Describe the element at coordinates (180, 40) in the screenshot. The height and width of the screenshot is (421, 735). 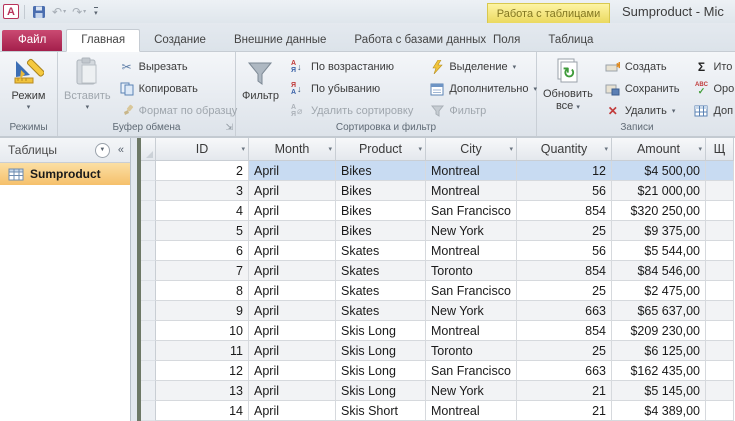
I see `tab-create: Создание` at that location.